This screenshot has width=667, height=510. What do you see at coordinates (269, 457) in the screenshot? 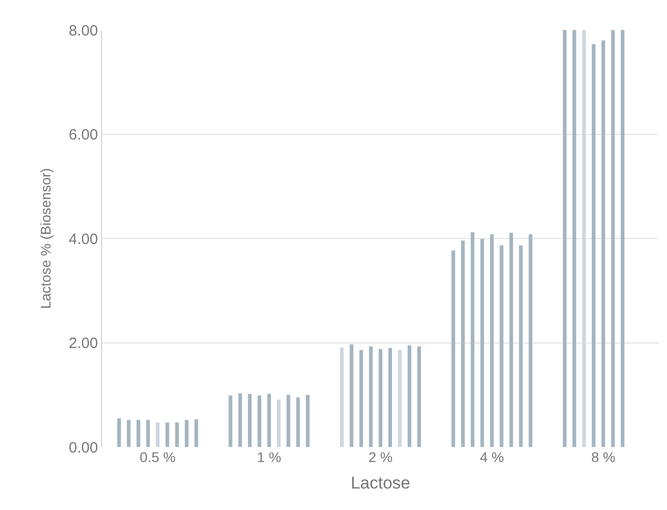
I see `x-tick-label: 1 %` at bounding box center [269, 457].